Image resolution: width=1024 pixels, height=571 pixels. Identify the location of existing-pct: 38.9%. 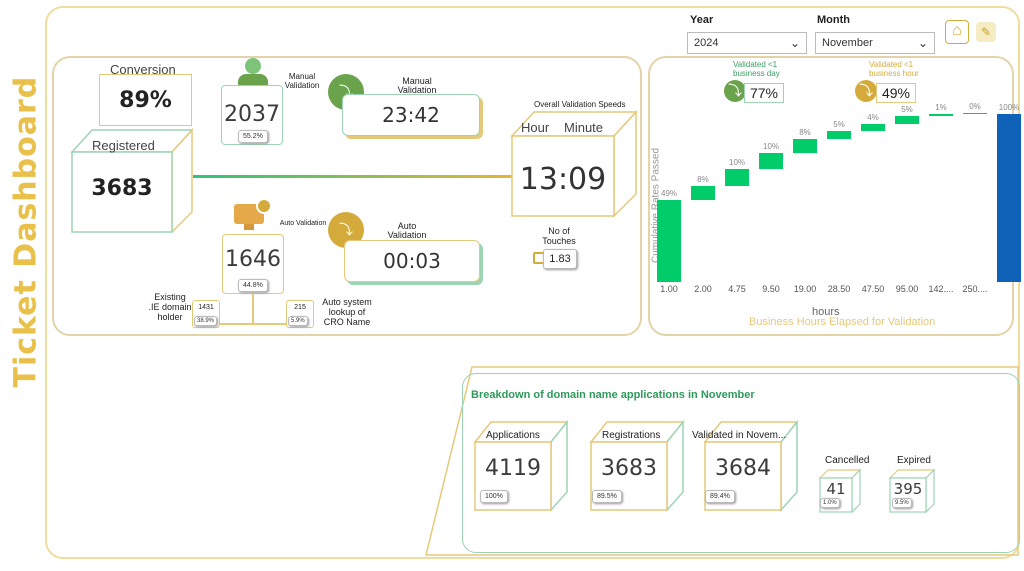
(206, 321).